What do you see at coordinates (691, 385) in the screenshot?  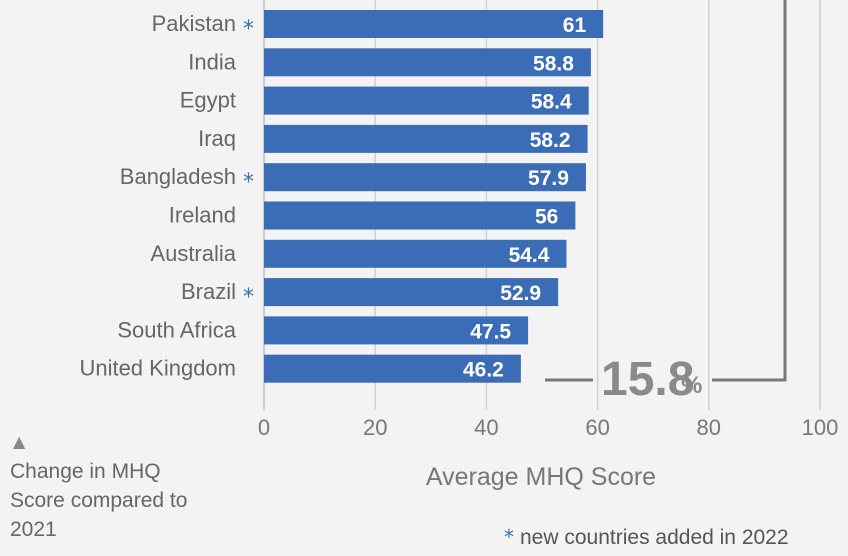 I see `annotation-unit: %` at bounding box center [691, 385].